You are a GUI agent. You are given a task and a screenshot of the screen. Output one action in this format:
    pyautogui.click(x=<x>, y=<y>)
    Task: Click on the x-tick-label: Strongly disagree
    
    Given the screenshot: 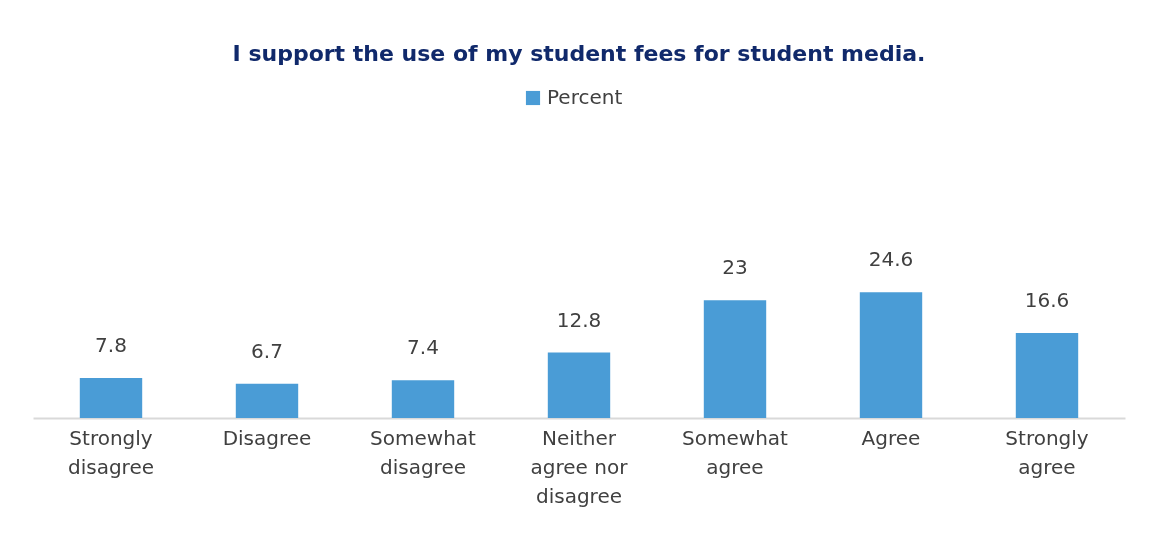 What is the action you would take?
    pyautogui.click(x=111, y=452)
    